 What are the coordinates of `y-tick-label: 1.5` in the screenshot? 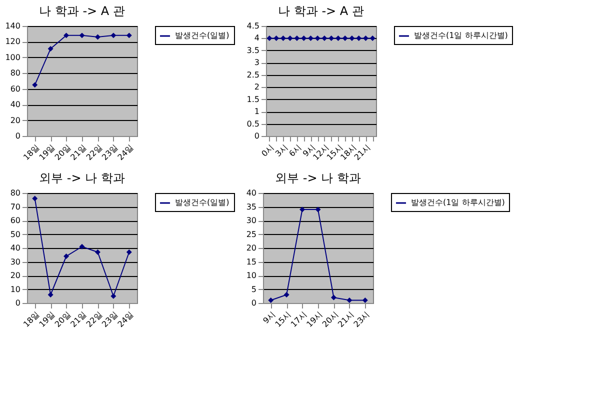 It's located at (253, 99).